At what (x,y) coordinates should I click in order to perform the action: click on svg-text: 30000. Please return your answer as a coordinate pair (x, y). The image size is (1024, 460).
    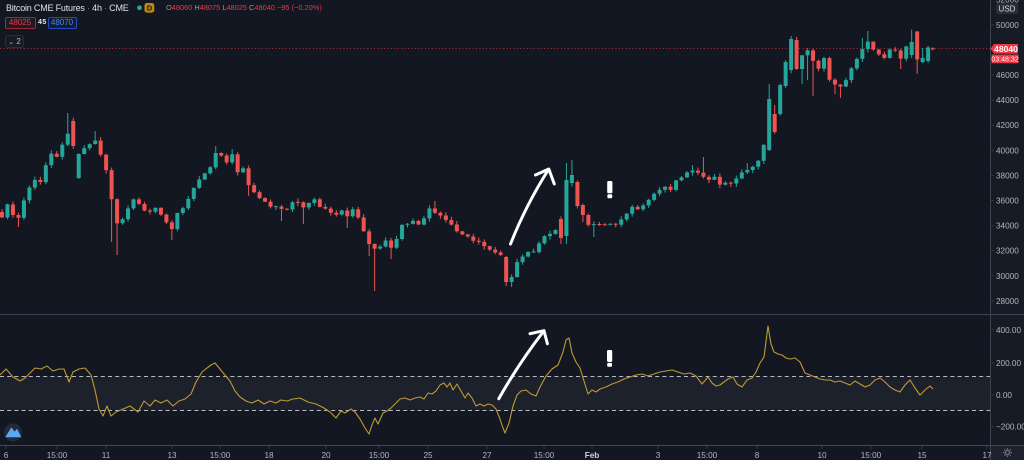
    Looking at the image, I should click on (1007, 276).